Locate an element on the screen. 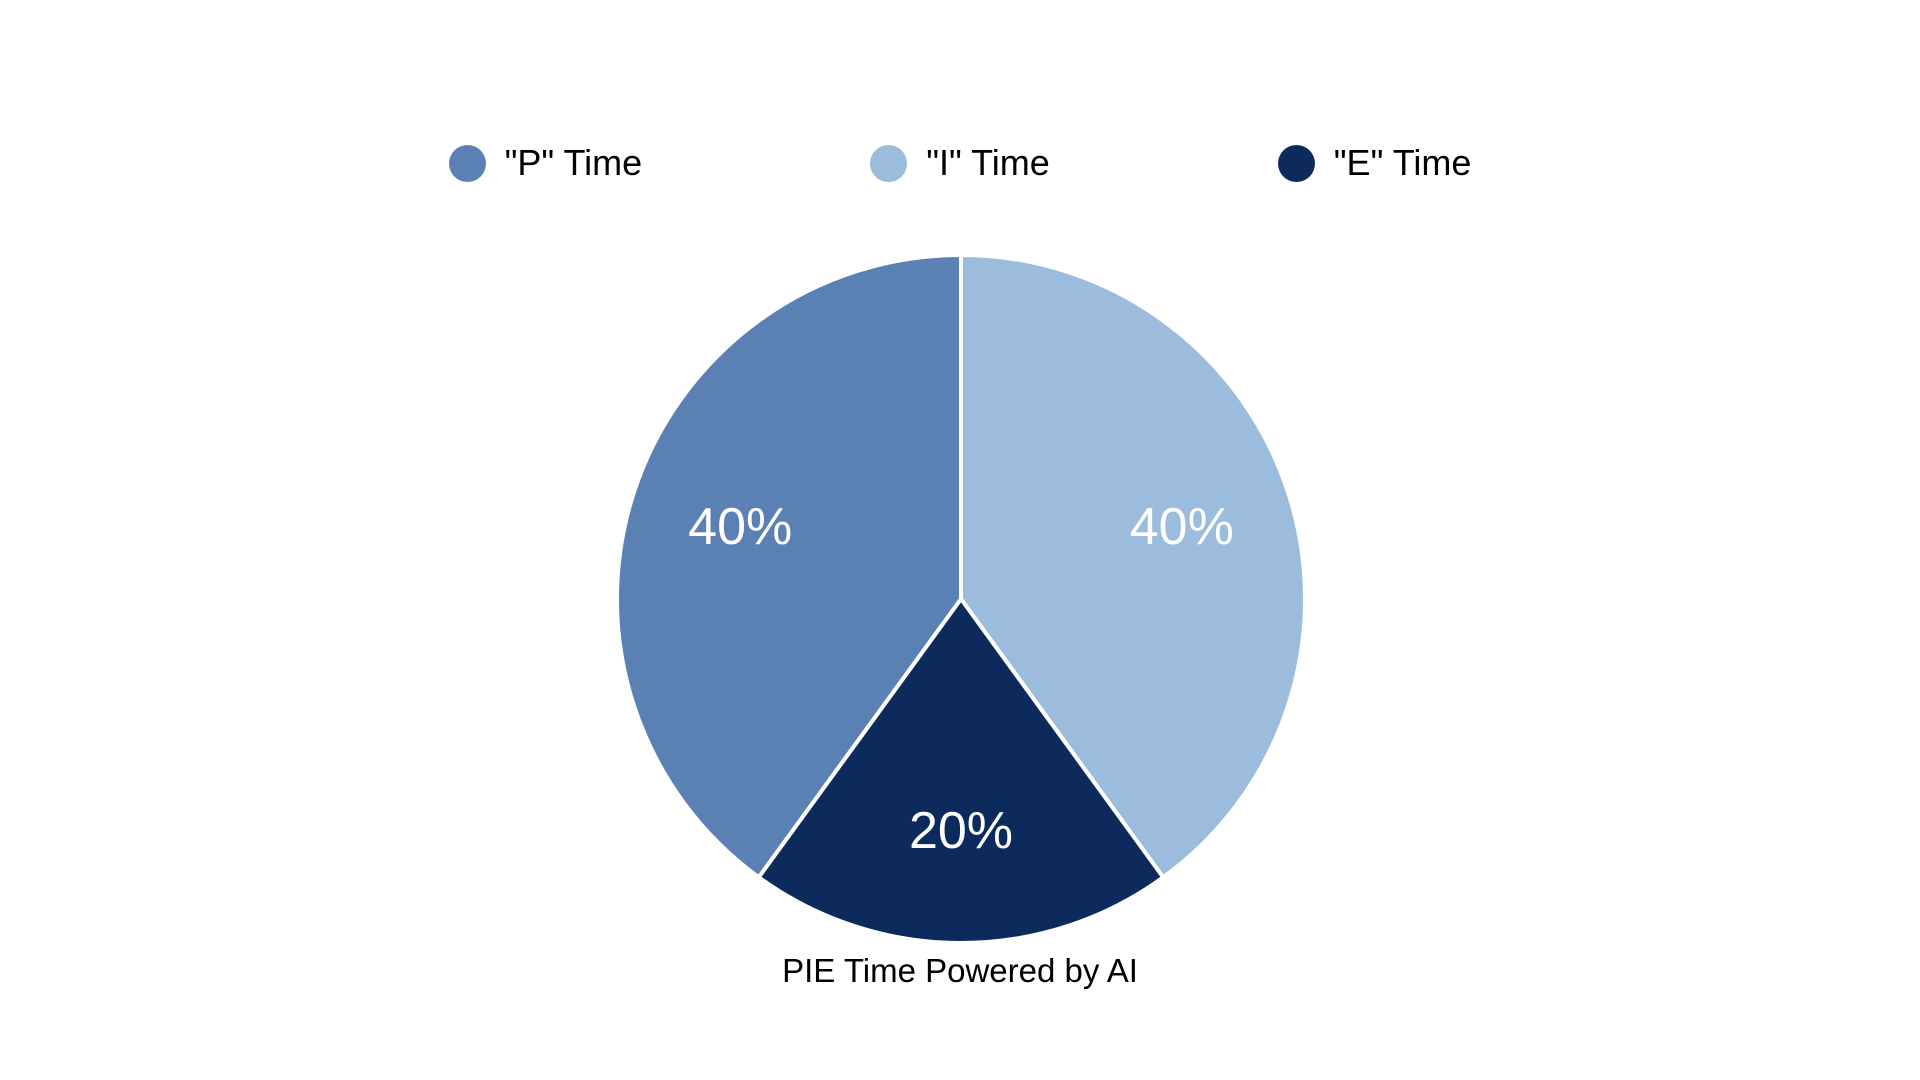 This screenshot has height=1080, width=1920. legend: "P" Time "I" Time "E" Time is located at coordinates (960, 163).